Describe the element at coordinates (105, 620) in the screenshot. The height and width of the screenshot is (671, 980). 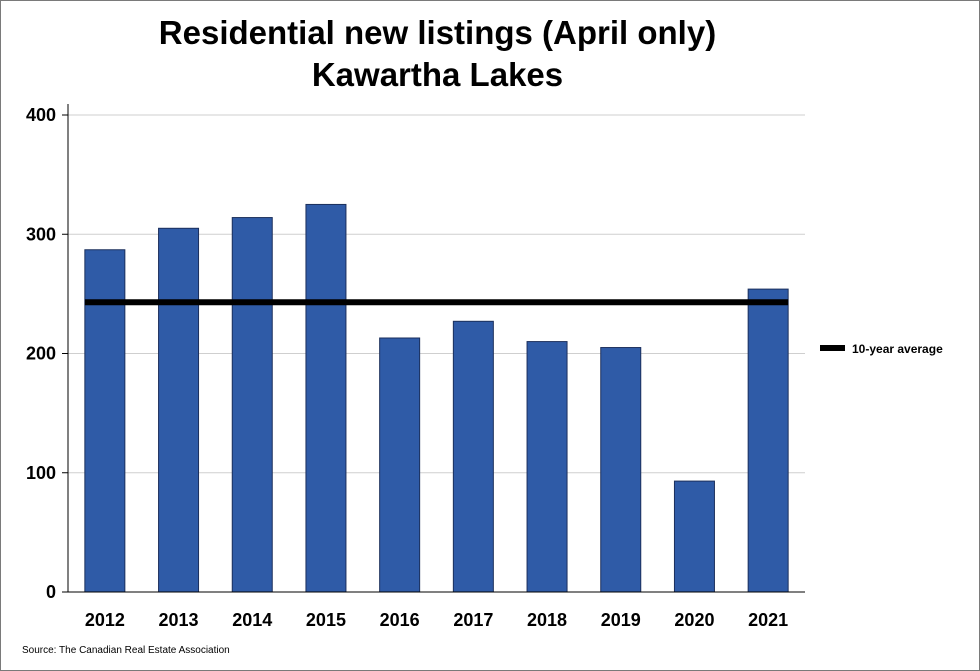
I see `x-tick-label: 2012` at that location.